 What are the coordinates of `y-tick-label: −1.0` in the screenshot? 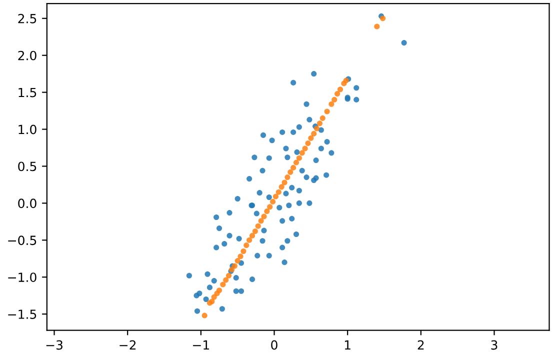 It's located at (22, 277).